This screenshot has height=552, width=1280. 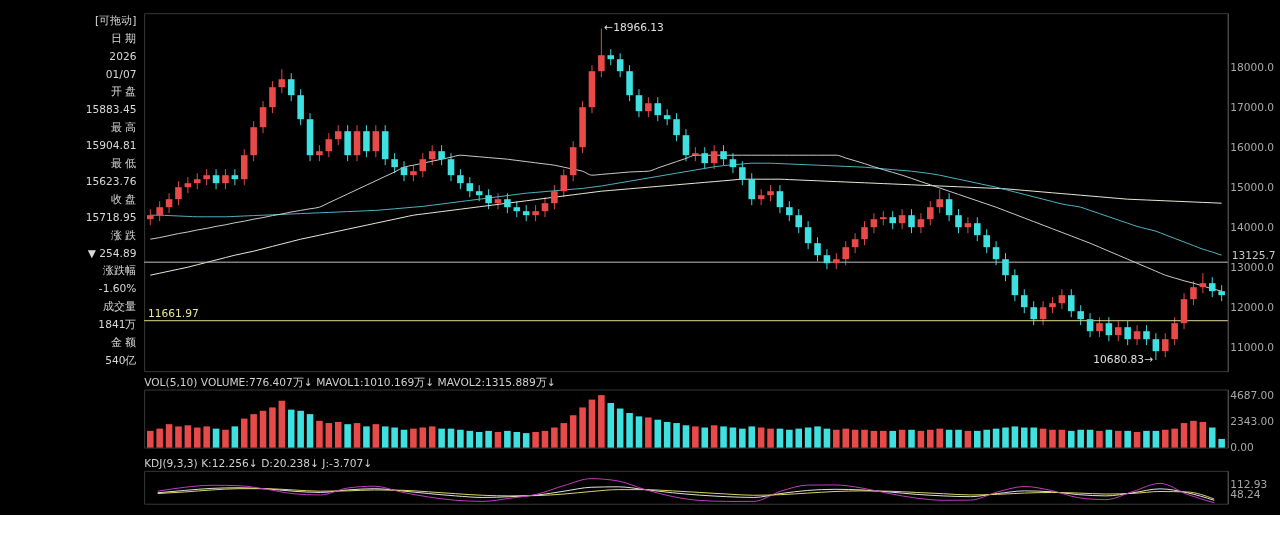 I want to click on text: 最 高, so click(x=124, y=128).